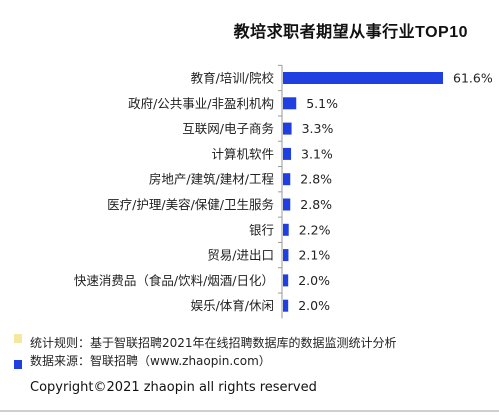 The image size is (499, 415). Describe the element at coordinates (190, 204) in the screenshot. I see `category-label: 医疗/护理/美容/保健/卫生服务` at that location.